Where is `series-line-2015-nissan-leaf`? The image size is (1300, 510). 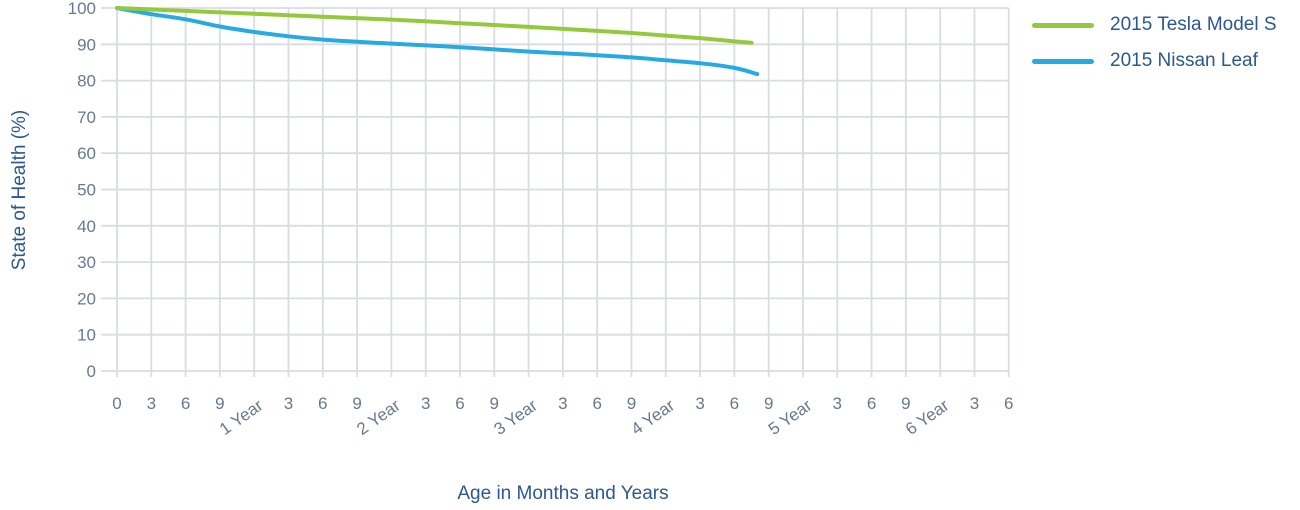 series-line-2015-nissan-leaf is located at coordinates (437, 41).